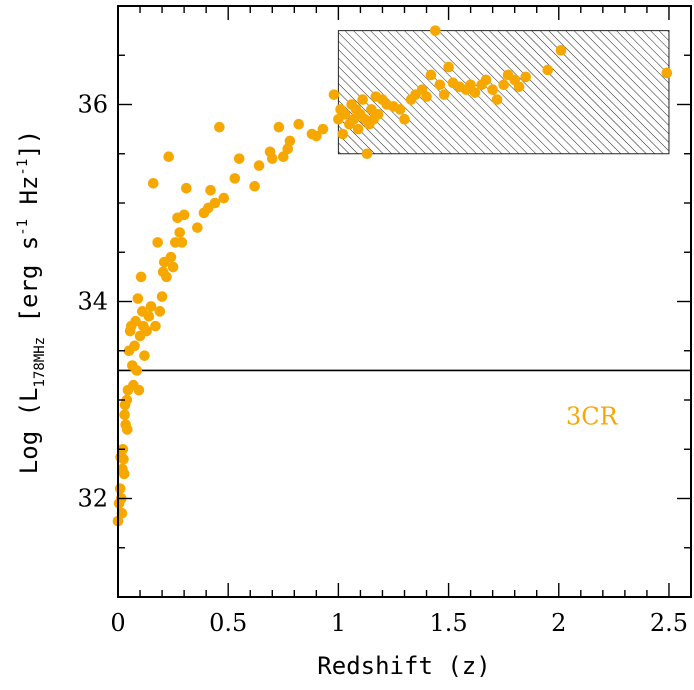 The image size is (694, 690). What do you see at coordinates (403, 666) in the screenshot?
I see `x-axis-label: Redshift (z)` at bounding box center [403, 666].